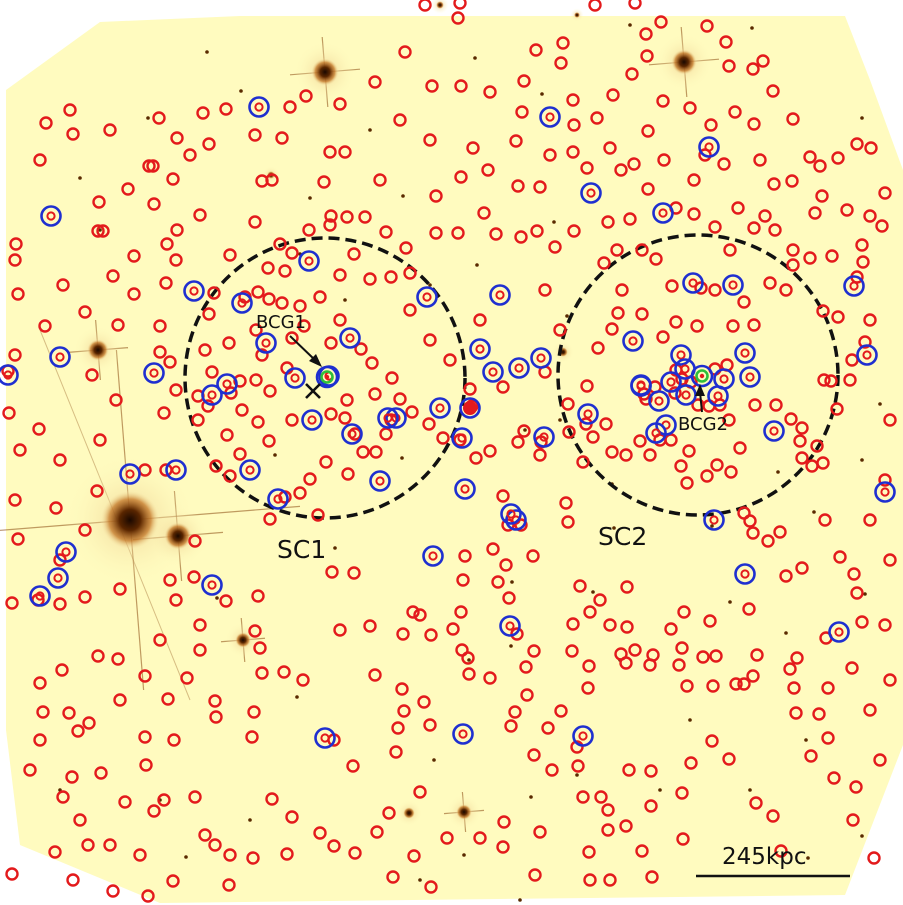 The height and width of the screenshot is (905, 903). I want to click on star, so click(243, 640).